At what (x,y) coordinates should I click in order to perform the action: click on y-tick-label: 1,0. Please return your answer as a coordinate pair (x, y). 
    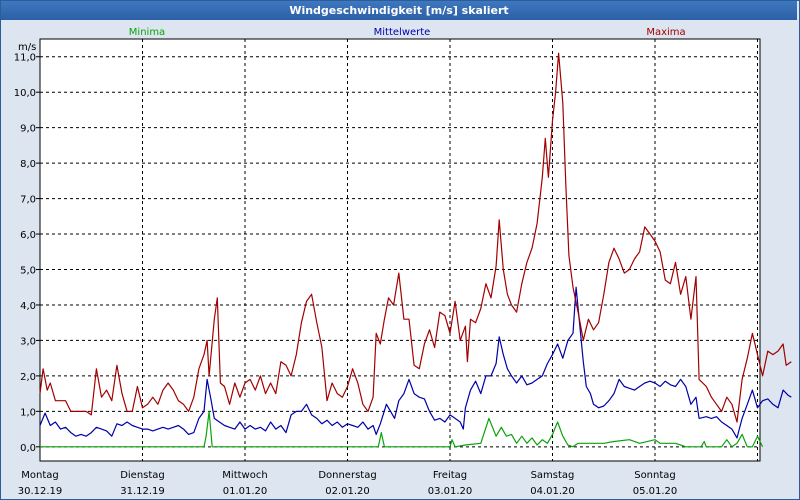
    Looking at the image, I should click on (28, 412).